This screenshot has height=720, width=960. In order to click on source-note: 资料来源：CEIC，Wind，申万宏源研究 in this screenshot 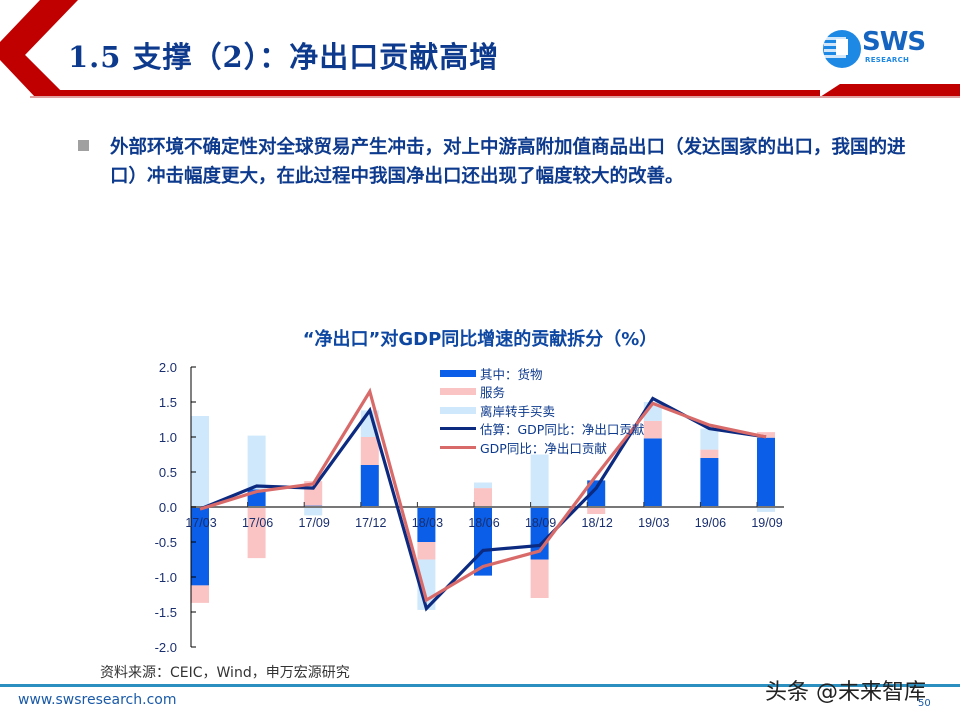, I will do `click(225, 673)`.